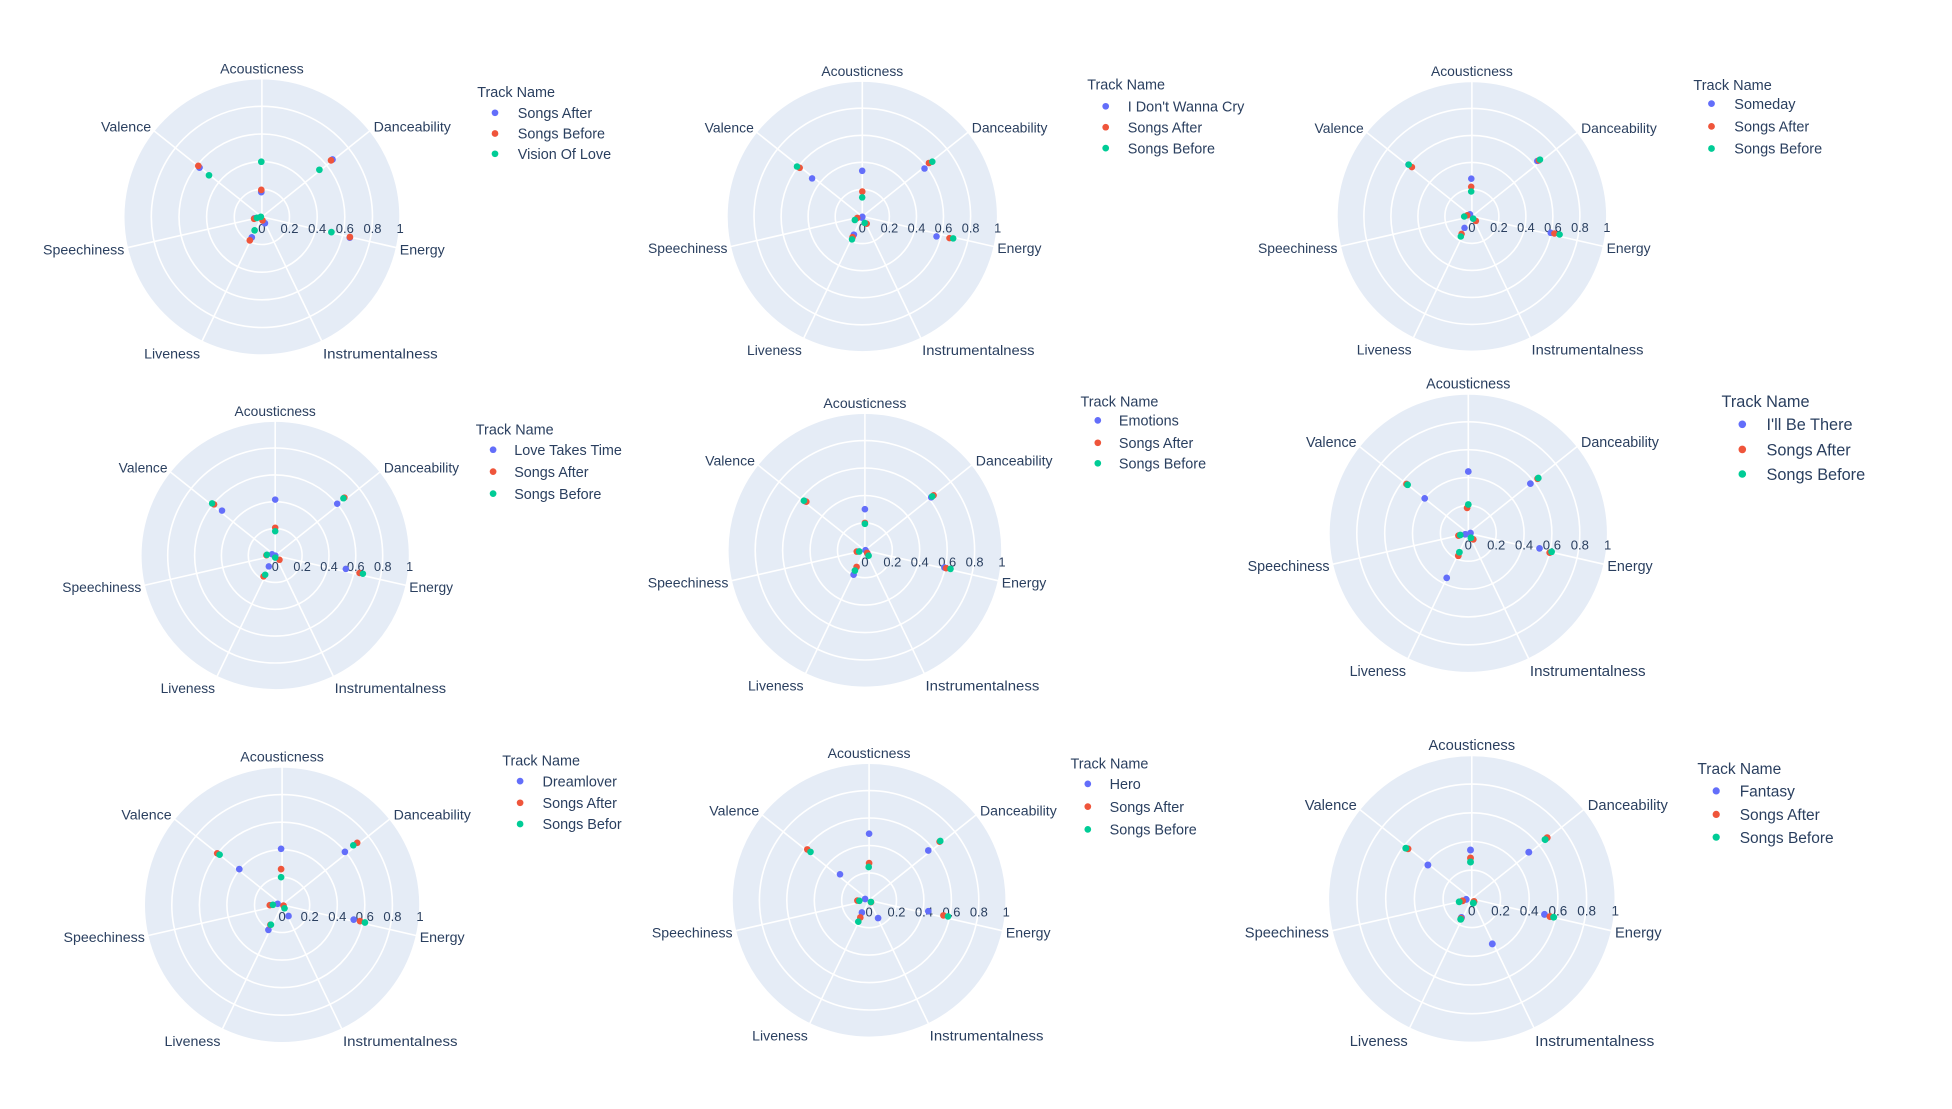  Describe the element at coordinates (564, 155) in the screenshot. I see `svg-text: Vision Of Love` at that location.